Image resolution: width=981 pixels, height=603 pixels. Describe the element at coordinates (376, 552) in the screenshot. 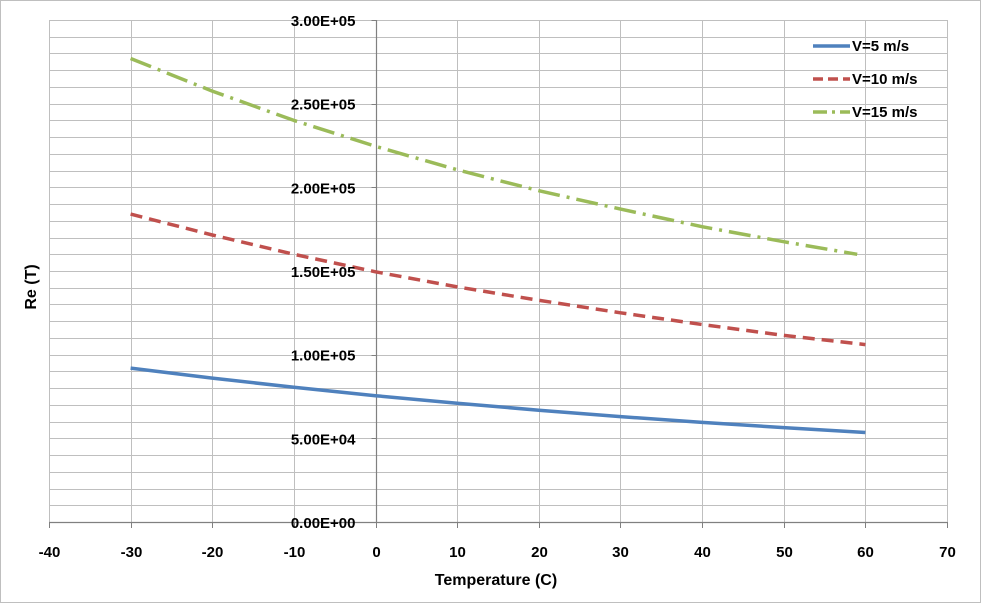

I see `x-tick-label: 0` at that location.